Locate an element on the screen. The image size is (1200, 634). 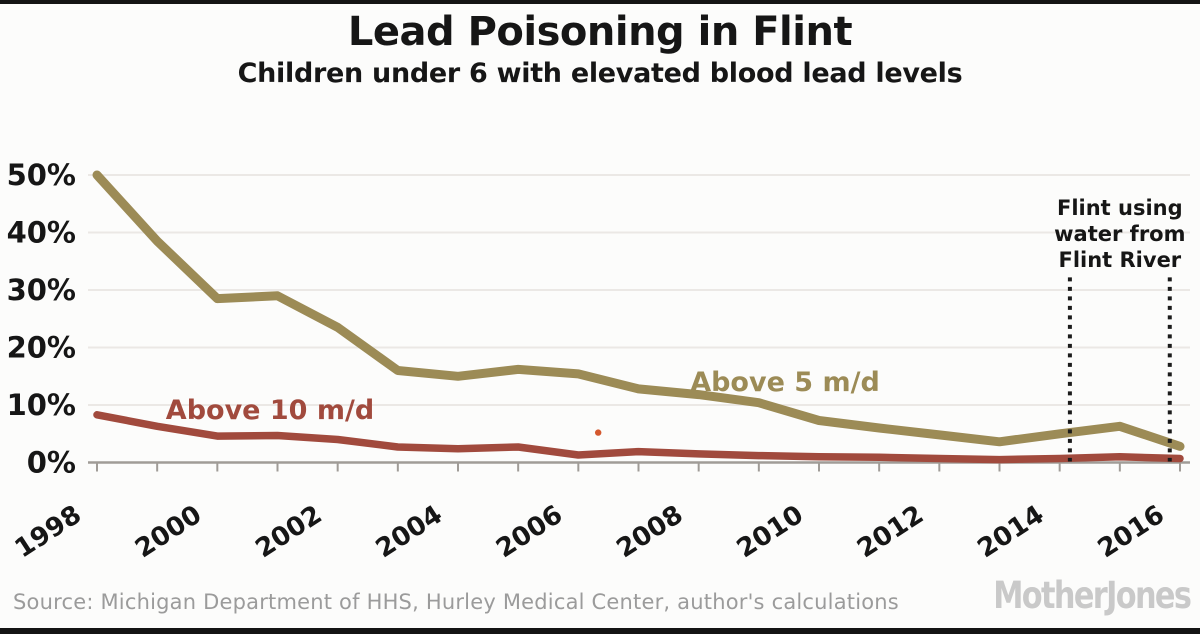
x-axis-label: 2012 is located at coordinates (890, 532).